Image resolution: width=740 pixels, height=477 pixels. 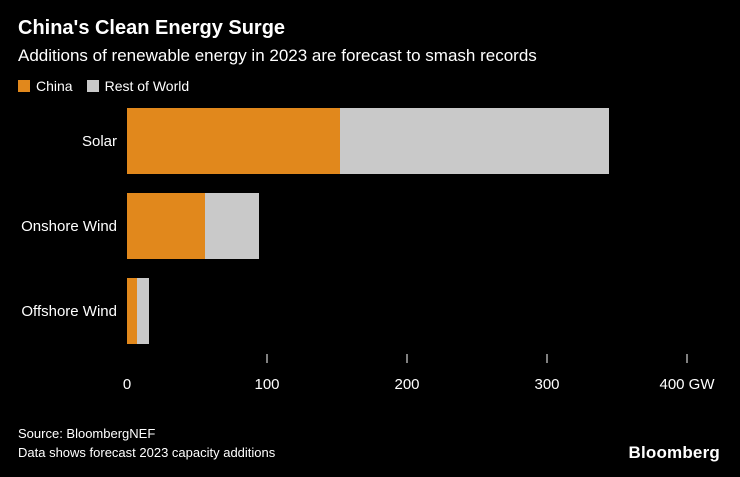 I want to click on legend-item: China, so click(x=45, y=86).